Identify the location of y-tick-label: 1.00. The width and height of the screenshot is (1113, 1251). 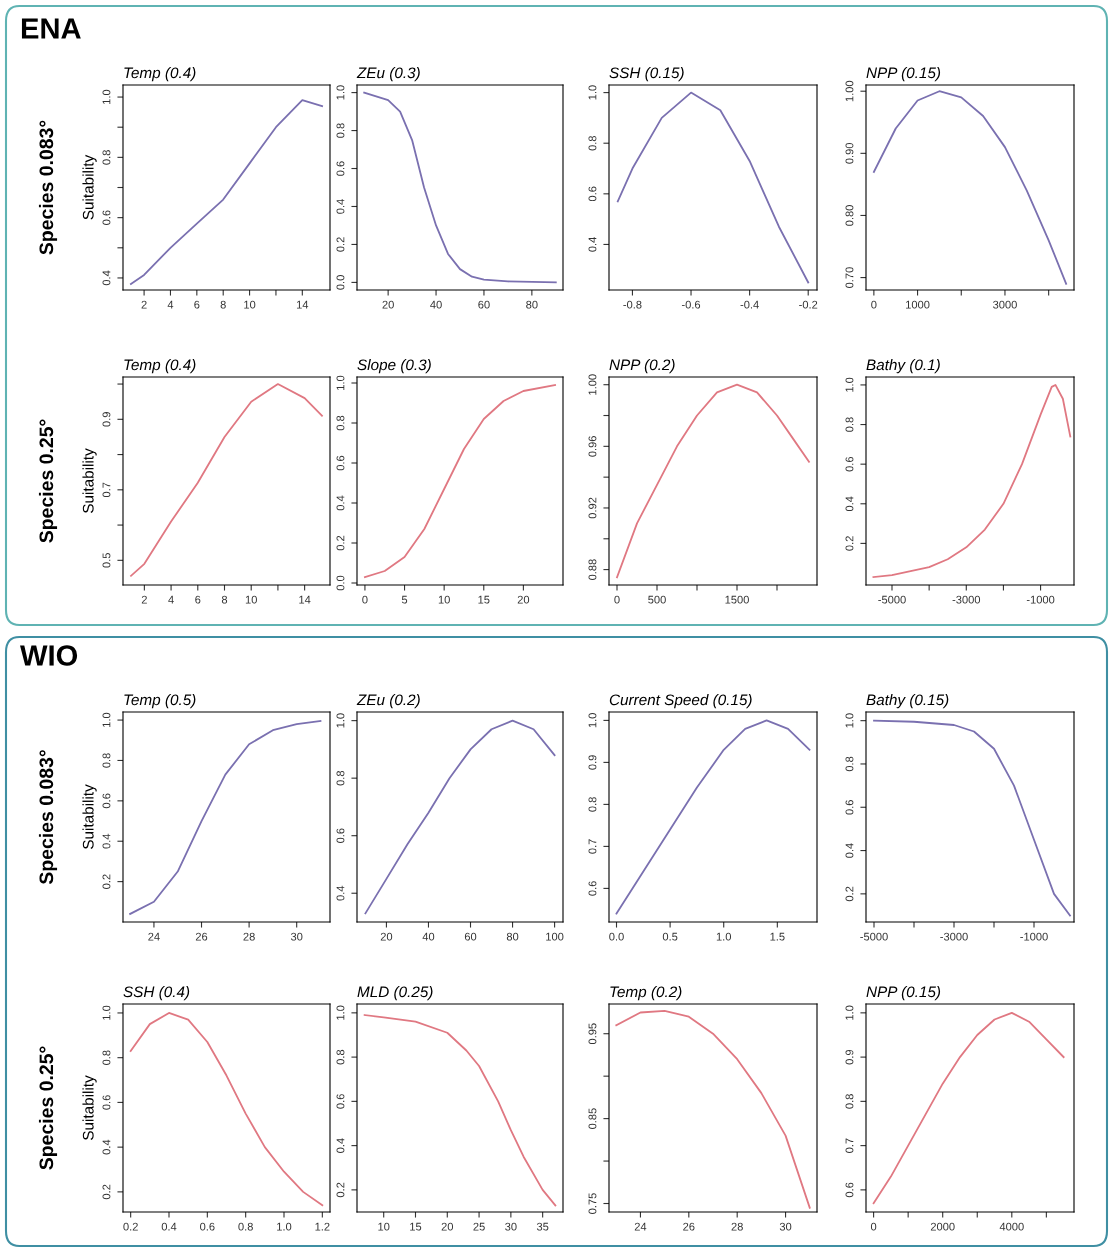
(592, 384).